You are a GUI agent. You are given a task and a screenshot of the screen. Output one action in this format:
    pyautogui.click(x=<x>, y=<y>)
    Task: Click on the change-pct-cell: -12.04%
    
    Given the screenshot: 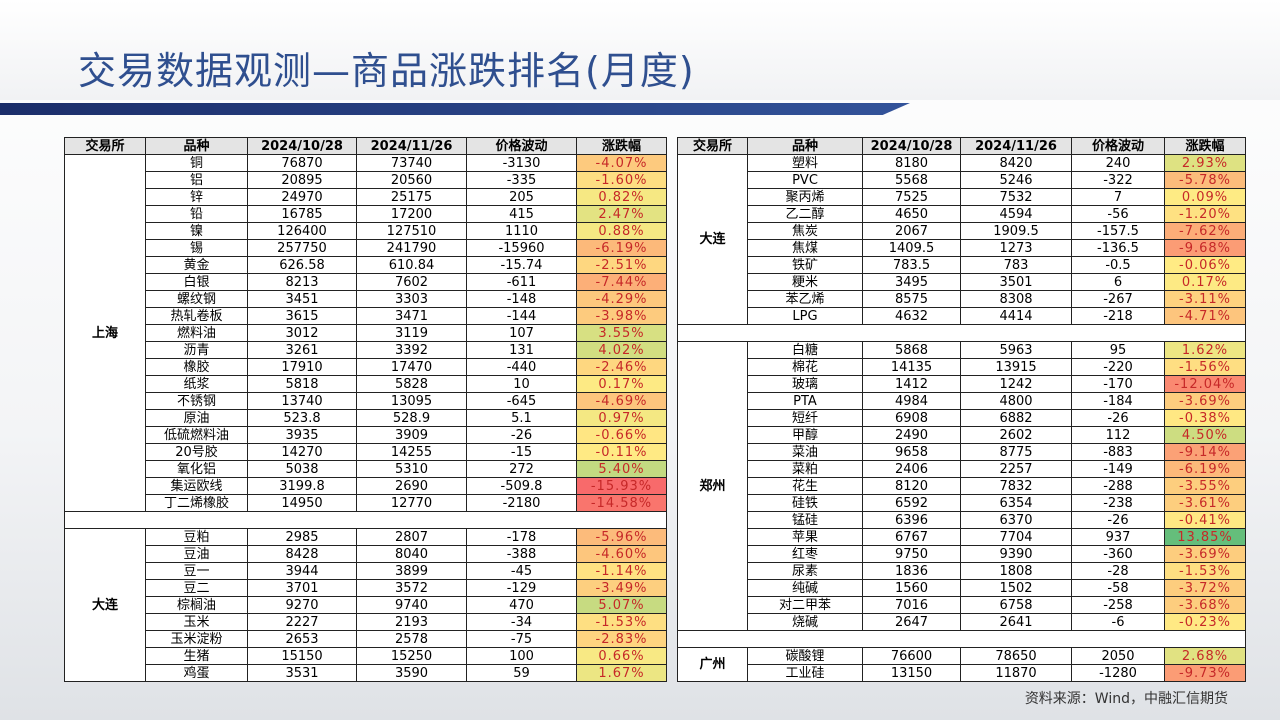 What is the action you would take?
    pyautogui.click(x=1205, y=384)
    